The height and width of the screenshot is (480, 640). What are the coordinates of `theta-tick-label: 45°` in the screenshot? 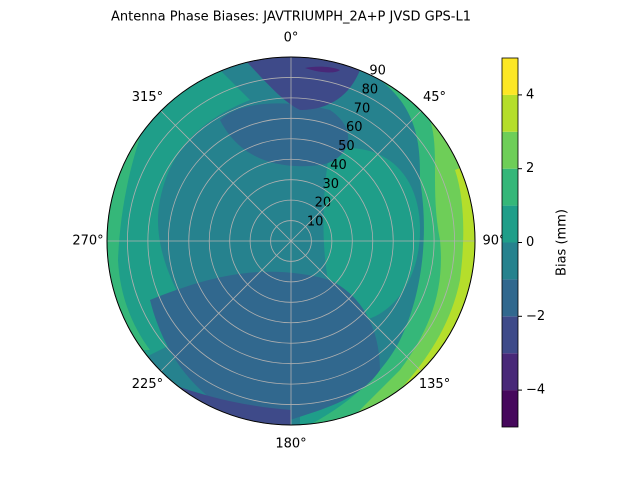 It's located at (434, 97).